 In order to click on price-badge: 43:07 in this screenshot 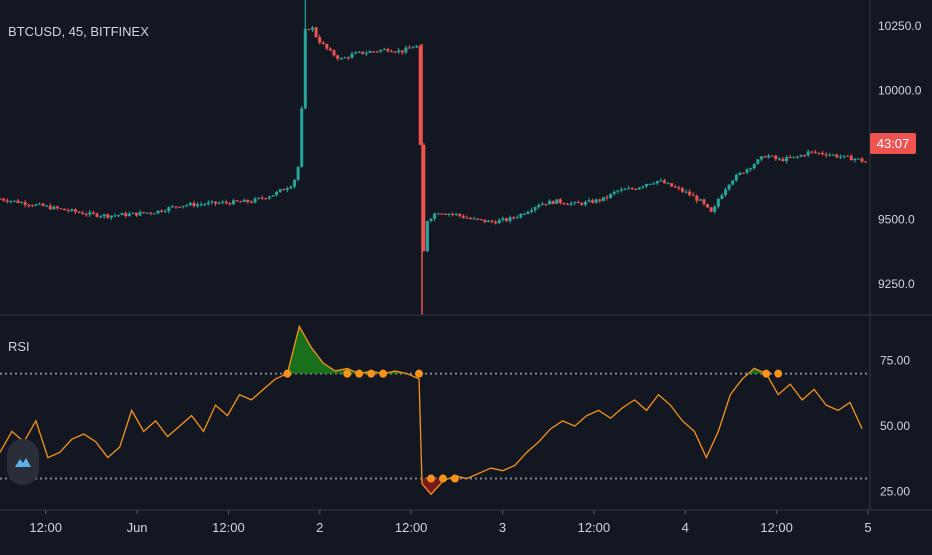, I will do `click(893, 143)`.